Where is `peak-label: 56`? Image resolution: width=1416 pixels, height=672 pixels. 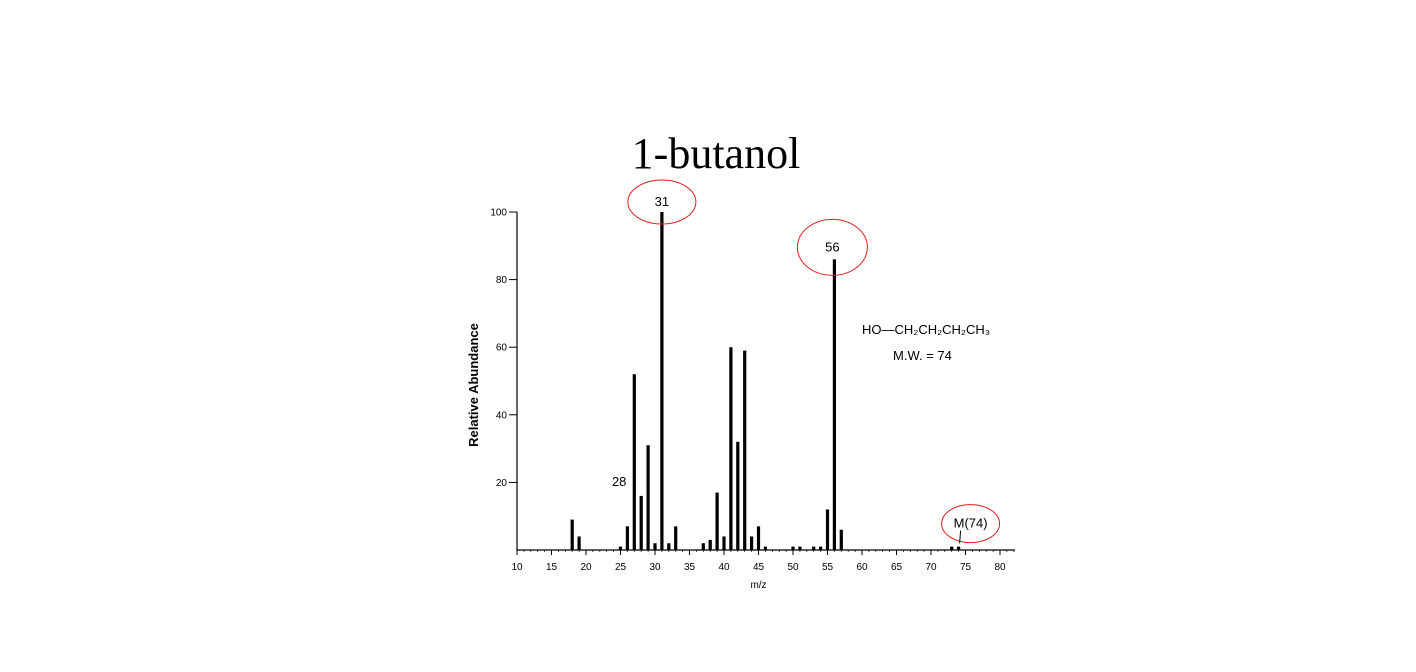
peak-label: 56 is located at coordinates (832, 246).